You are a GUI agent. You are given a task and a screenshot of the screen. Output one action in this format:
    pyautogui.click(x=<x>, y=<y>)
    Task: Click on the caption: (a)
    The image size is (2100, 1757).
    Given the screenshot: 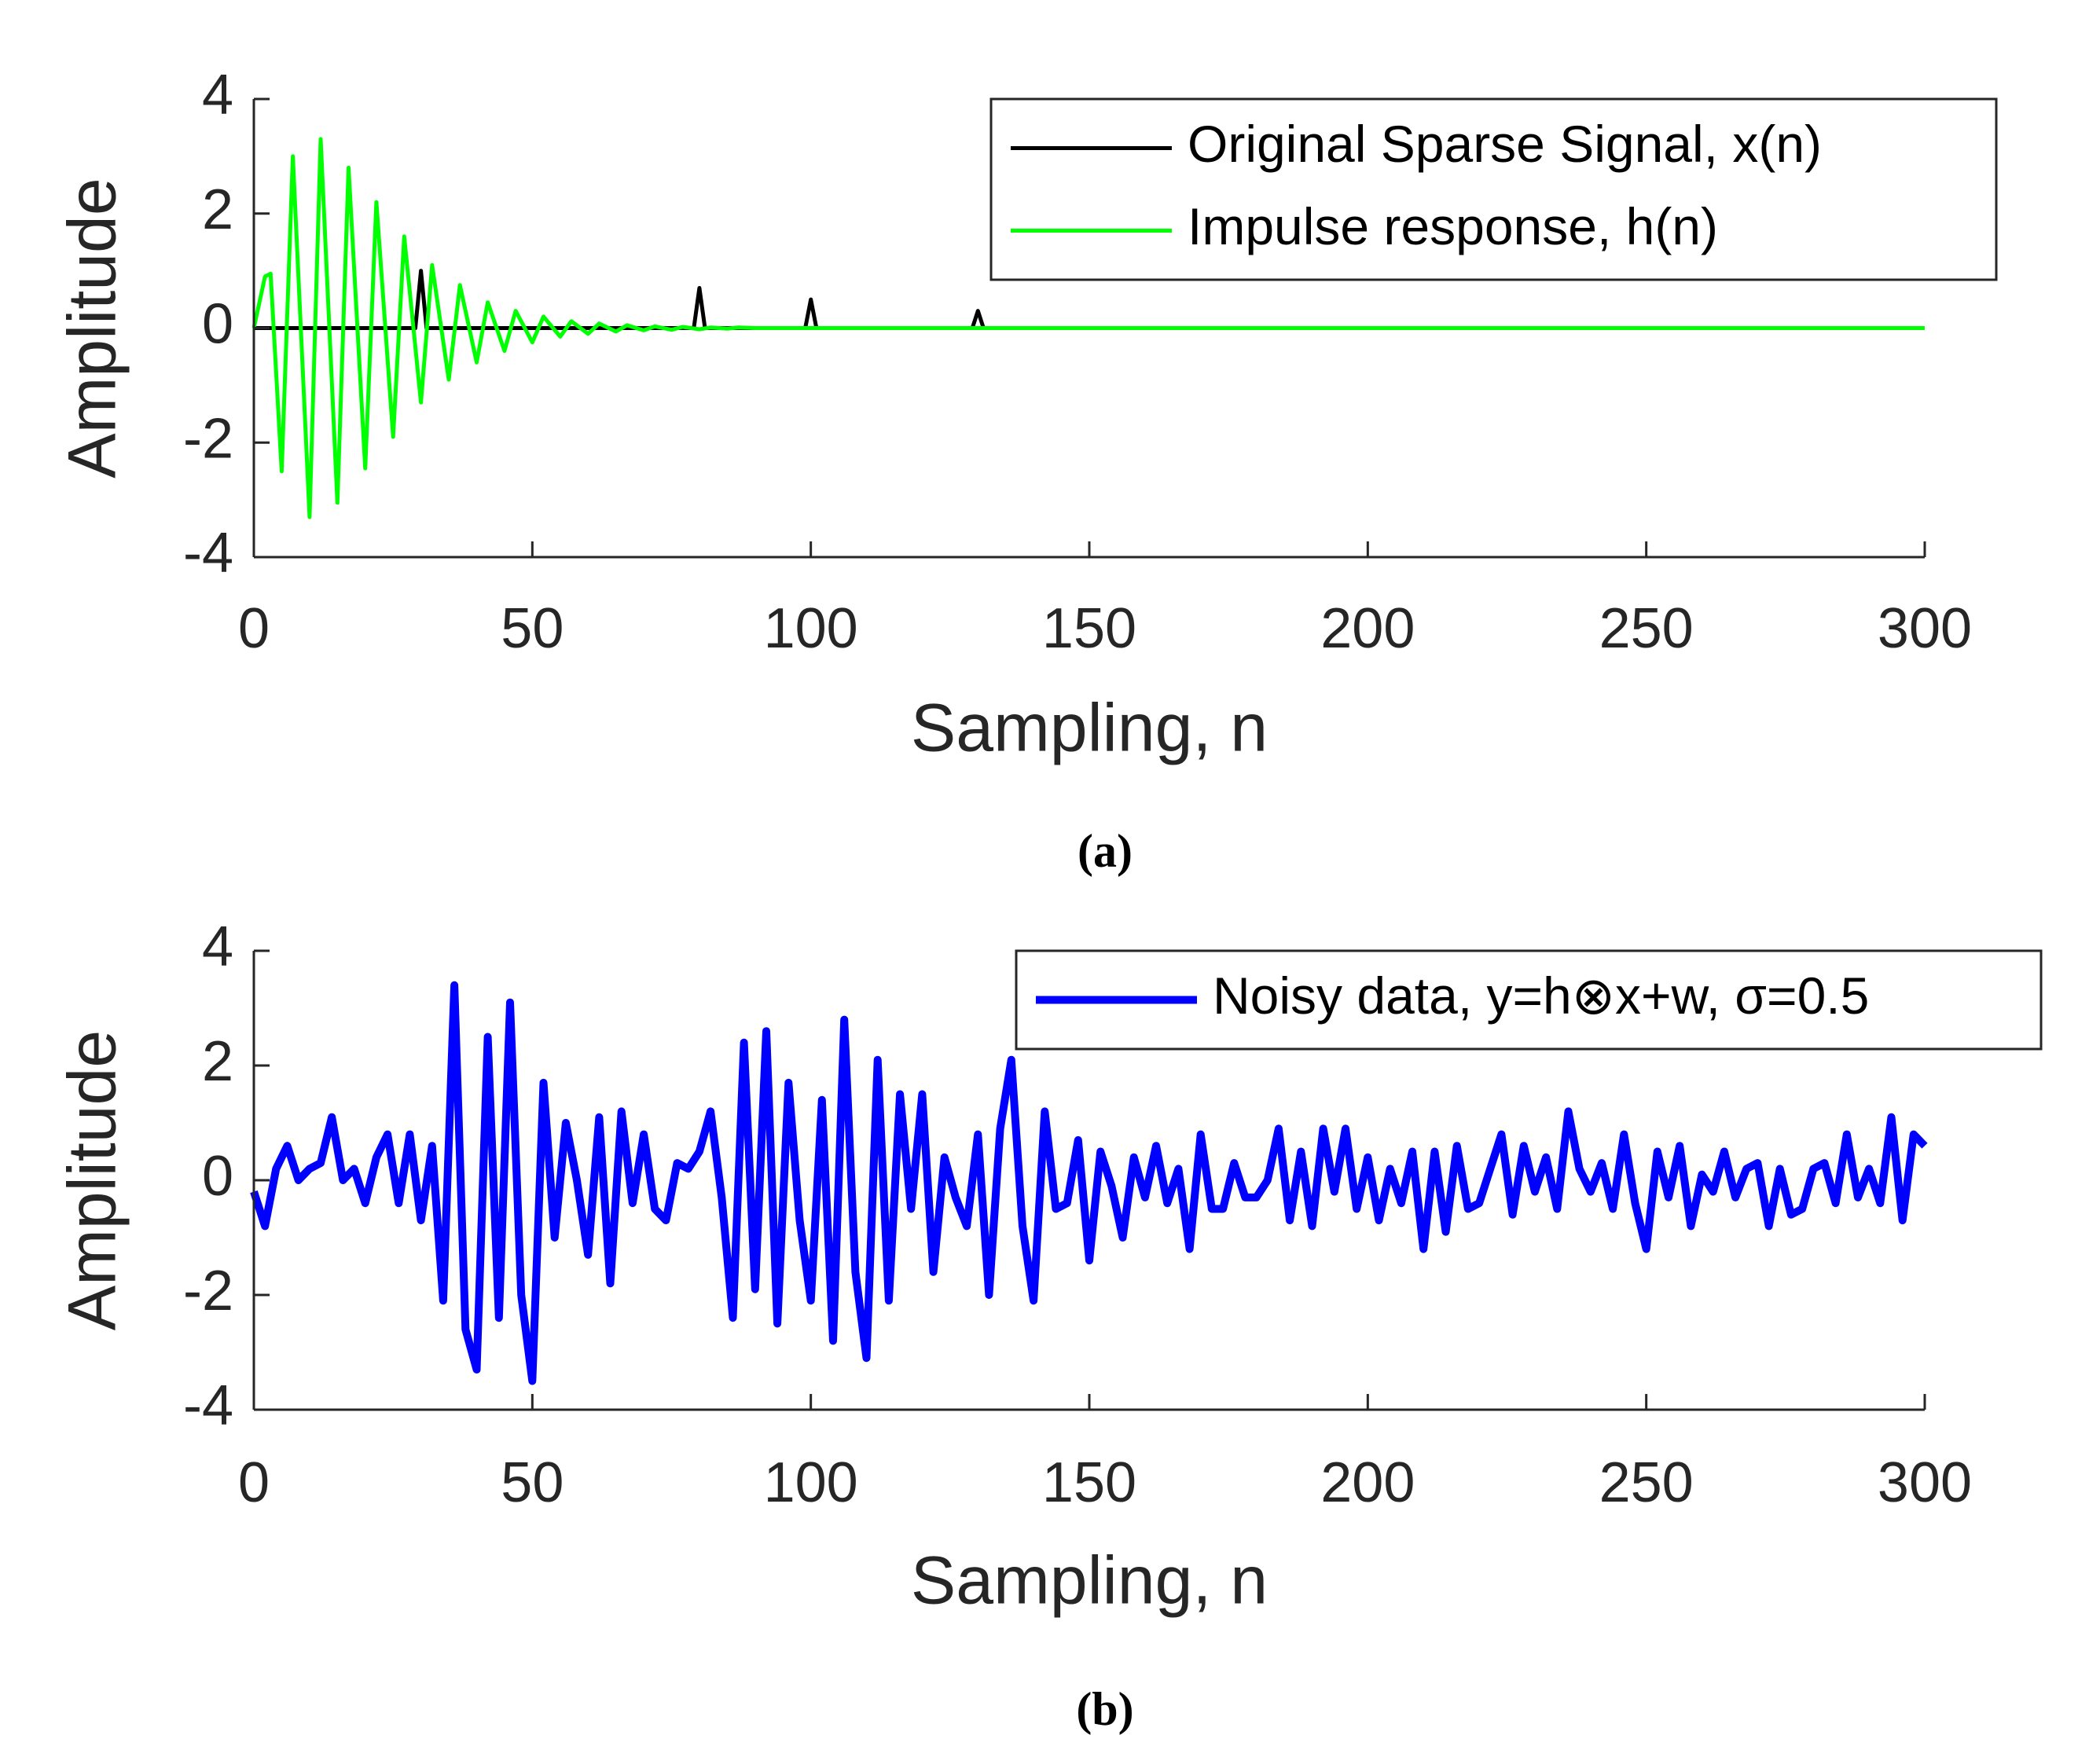 What is the action you would take?
    pyautogui.click(x=1105, y=851)
    